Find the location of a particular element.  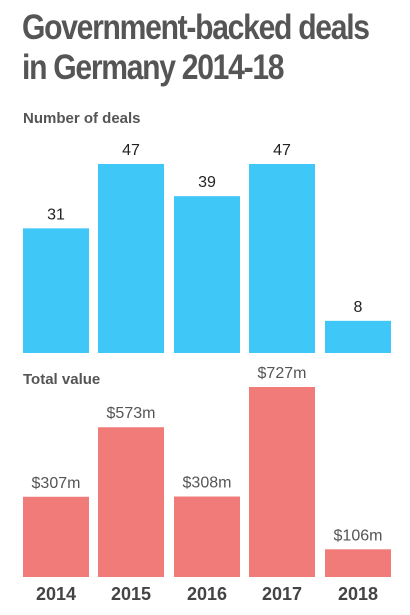

chart-title-line-2: in Germany 2014-18 is located at coordinates (153, 67).